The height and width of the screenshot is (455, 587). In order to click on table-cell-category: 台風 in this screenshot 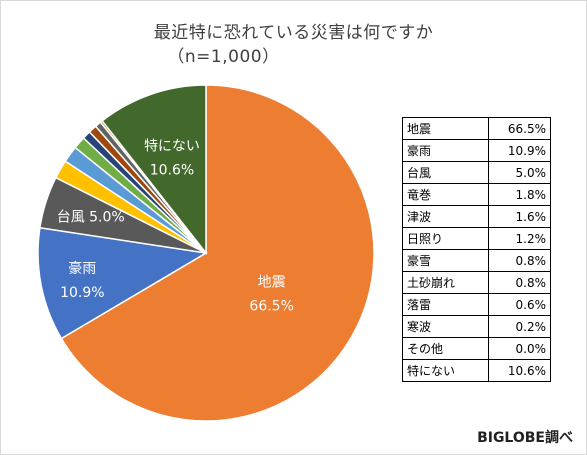, I will do `click(445, 172)`.